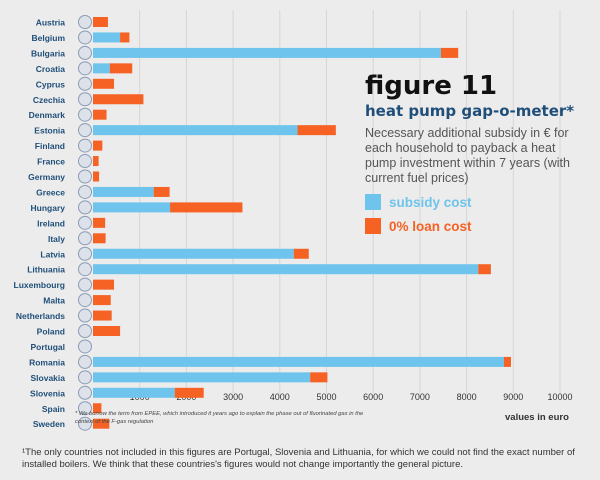 This screenshot has height=480, width=600. What do you see at coordinates (280, 397) in the screenshot?
I see `x-tick-label: 4000` at bounding box center [280, 397].